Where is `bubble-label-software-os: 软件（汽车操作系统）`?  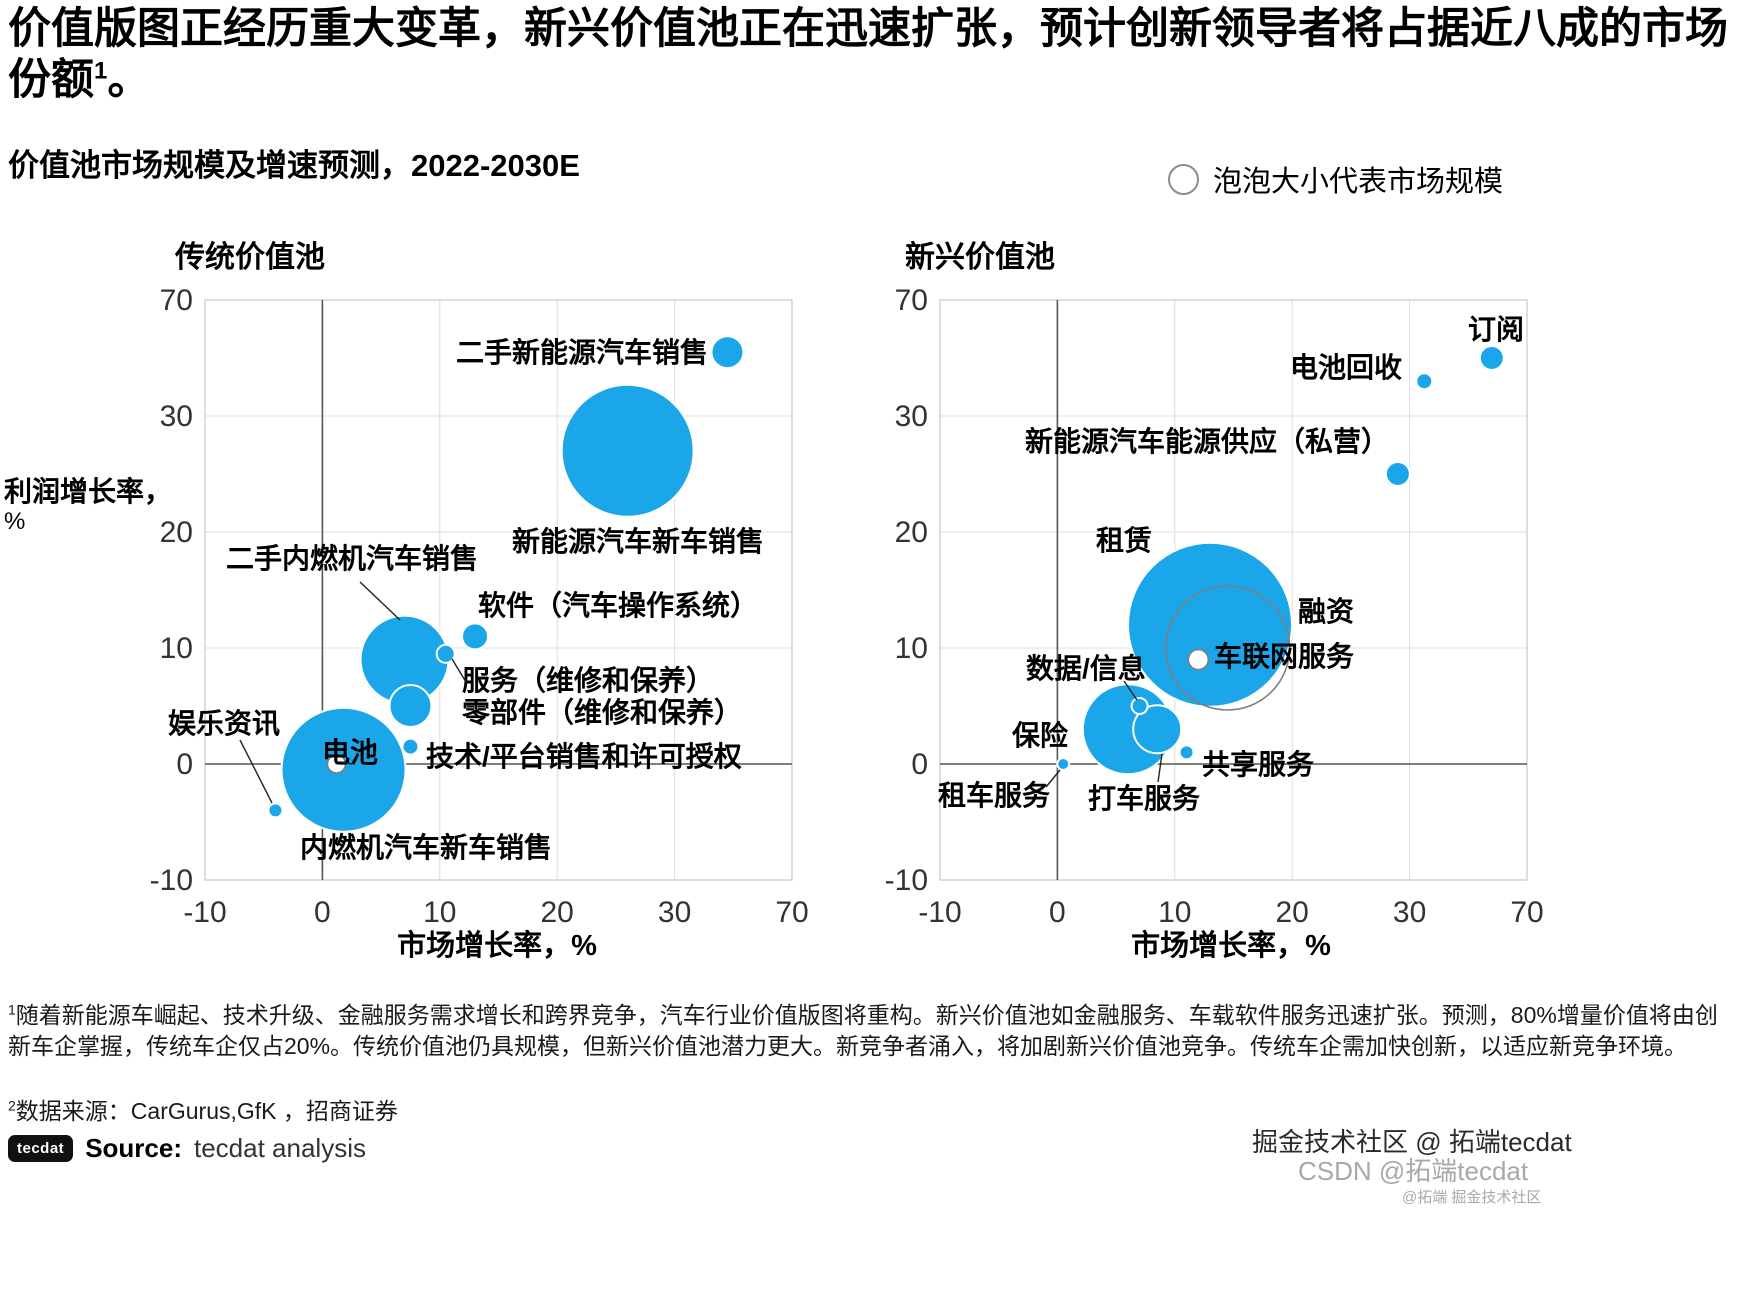
bubble-label-software-os: 软件（汽车操作系统） is located at coordinates (618, 605).